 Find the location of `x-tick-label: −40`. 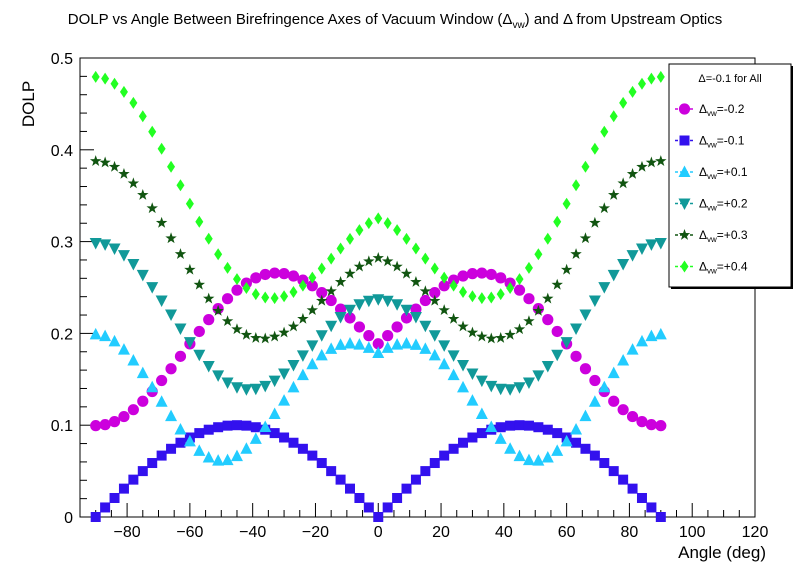

x-tick-label: −40 is located at coordinates (252, 532).